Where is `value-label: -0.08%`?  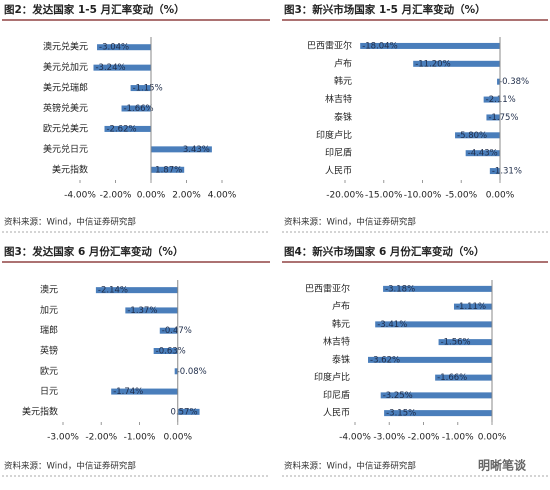
value-label: -0.08% is located at coordinates (192, 372).